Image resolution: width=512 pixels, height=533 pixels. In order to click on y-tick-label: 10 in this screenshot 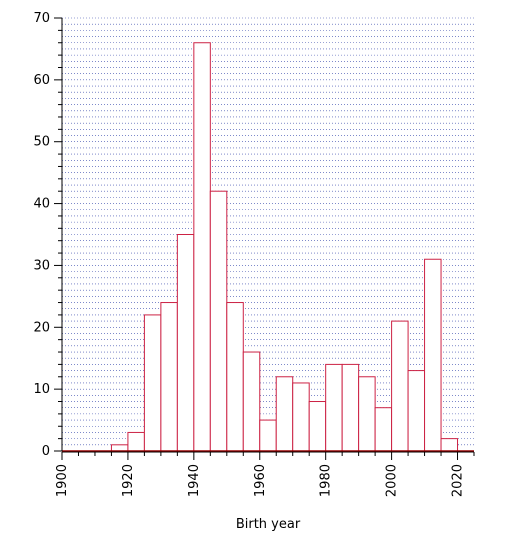, I will do `click(41, 389)`.